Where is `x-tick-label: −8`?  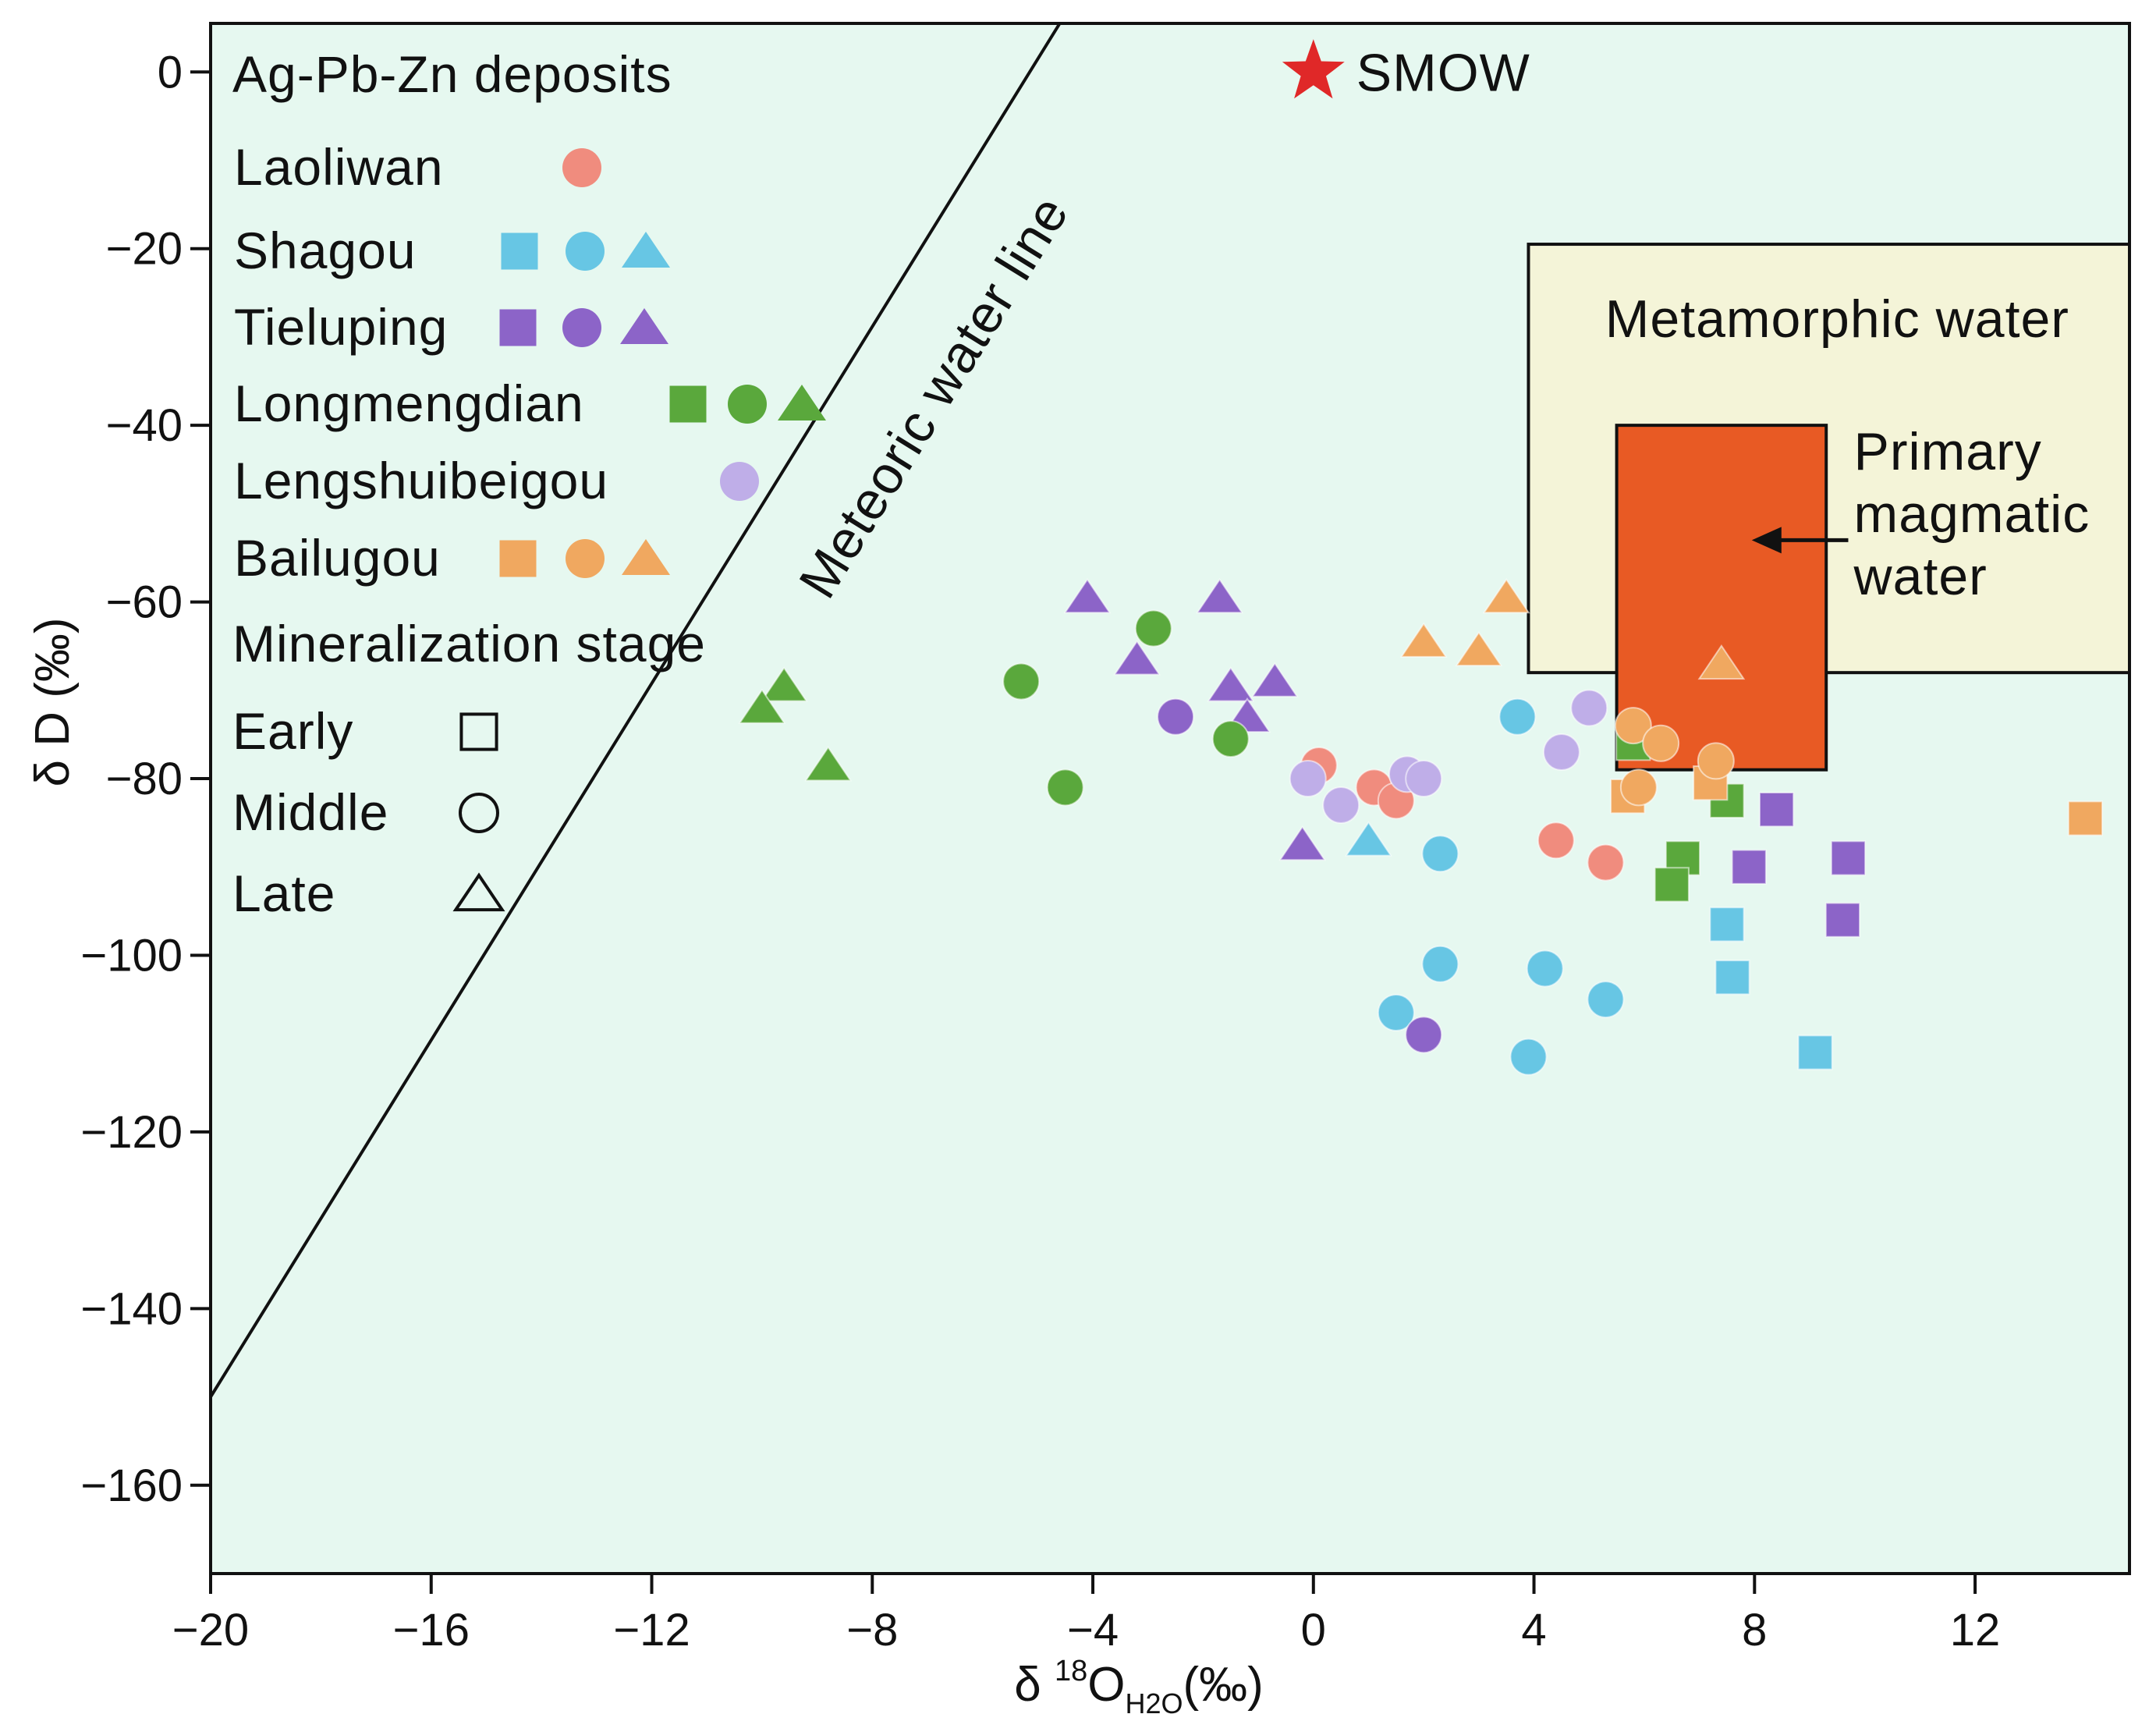 x-tick-label: −8 is located at coordinates (872, 1630).